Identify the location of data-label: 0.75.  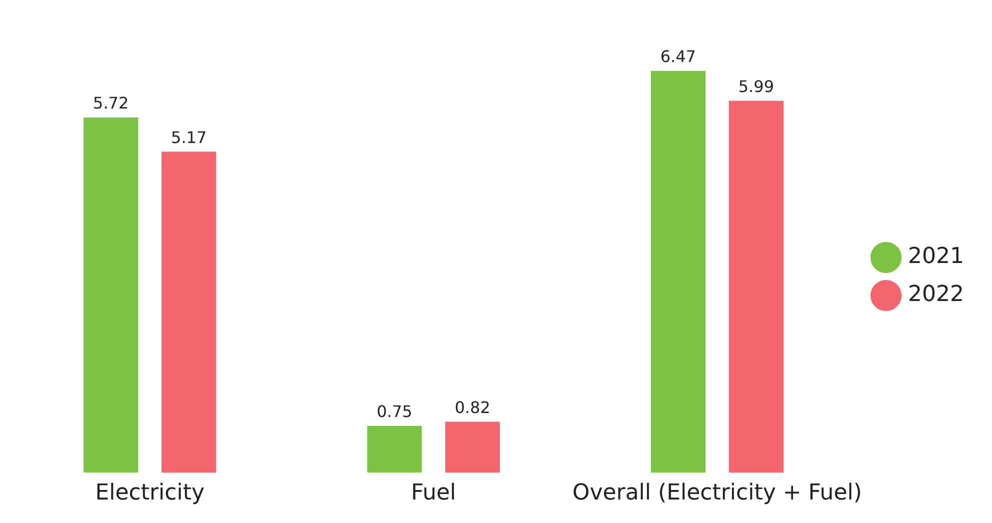
(394, 412).